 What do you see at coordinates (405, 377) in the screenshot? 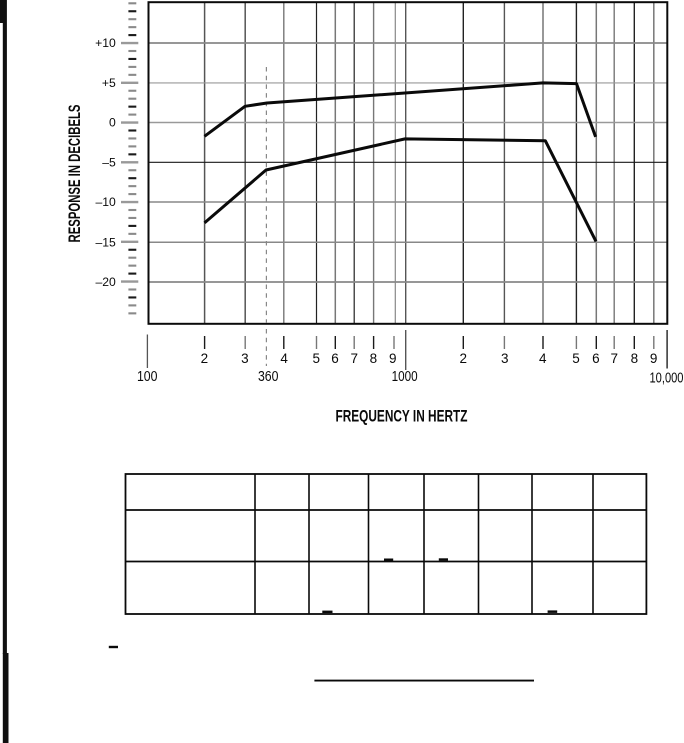
I see `svg-text: 1000` at bounding box center [405, 377].